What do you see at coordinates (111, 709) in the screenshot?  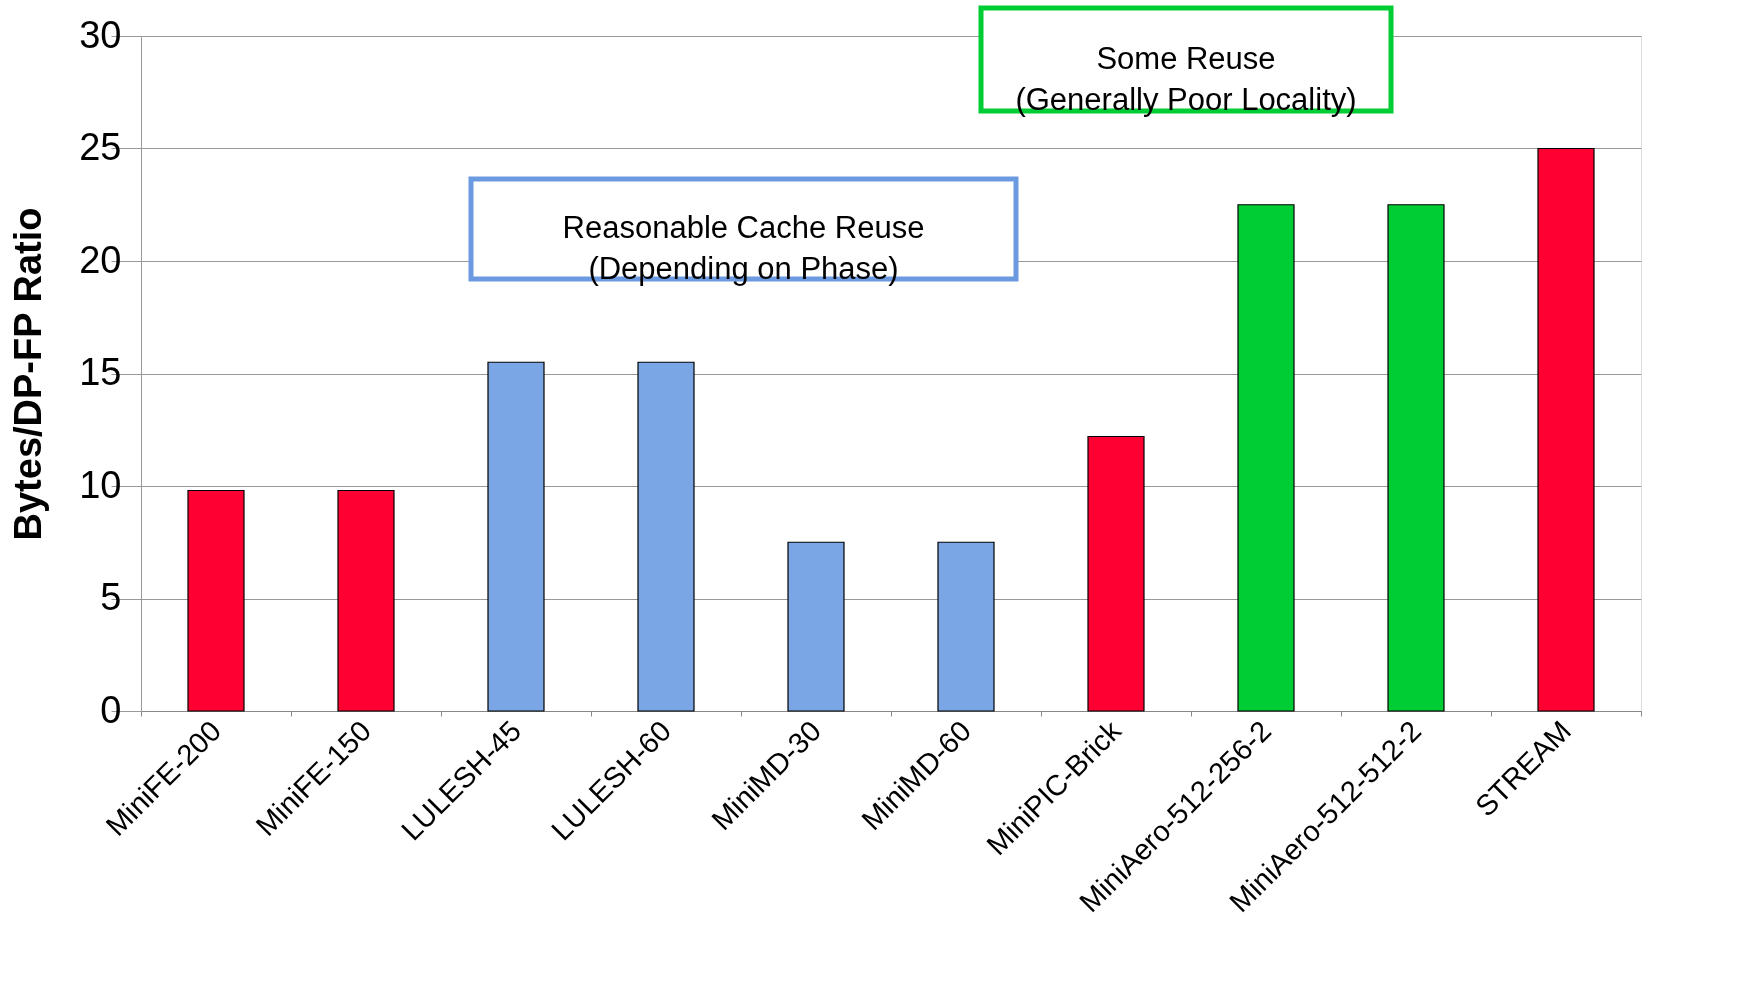 I see `y-tick-label: 0` at bounding box center [111, 709].